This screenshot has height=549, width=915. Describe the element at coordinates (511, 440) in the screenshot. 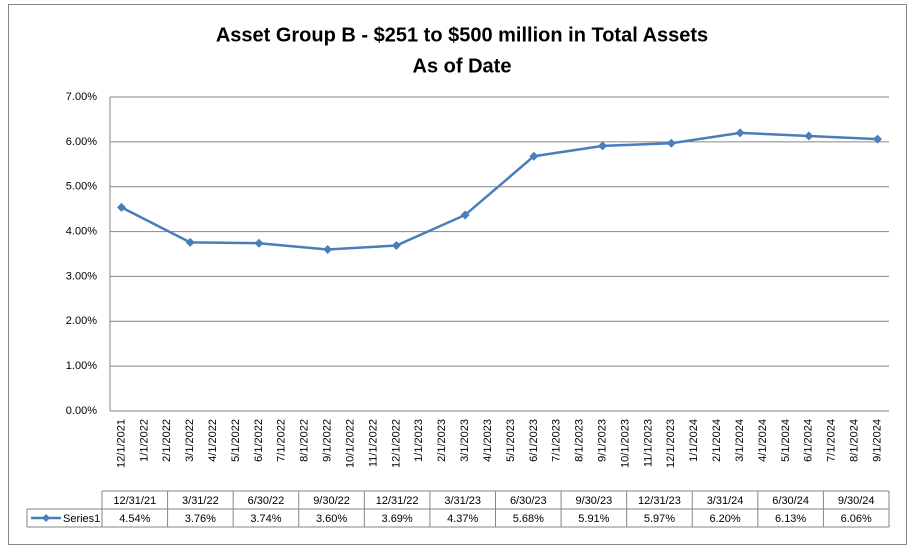

I see `x-tick-label: 5/1/2023` at that location.